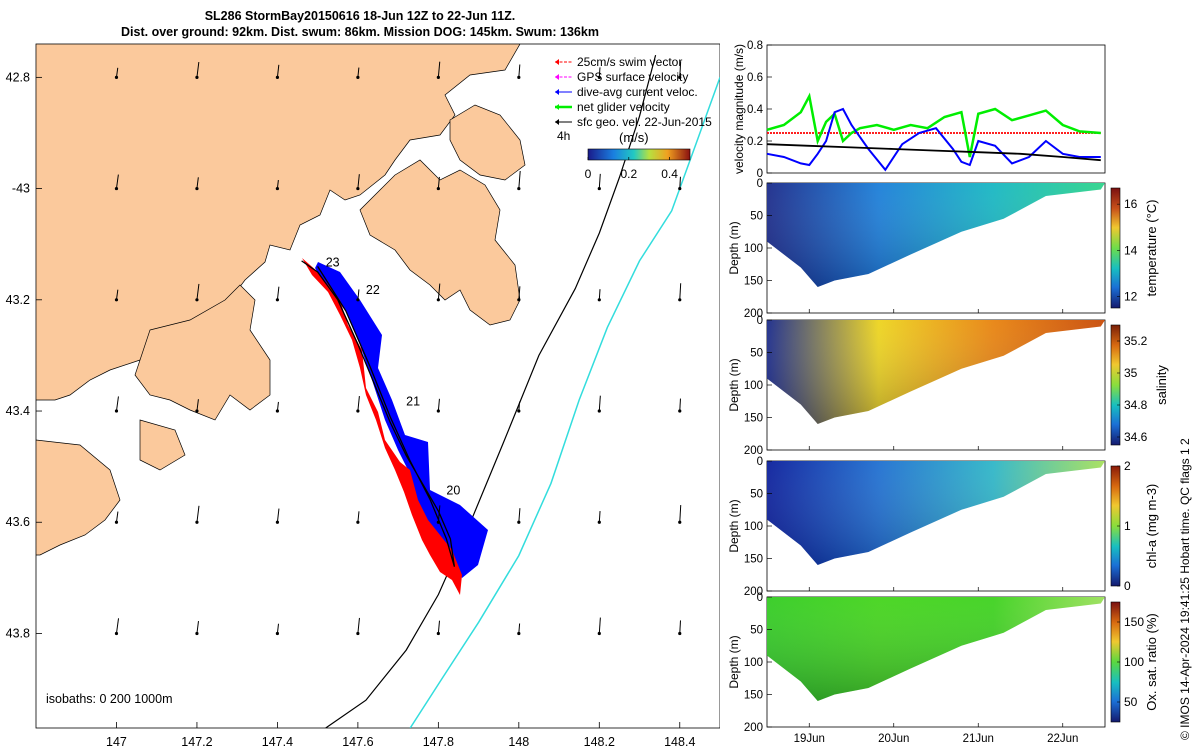  I want to click on section-colorbar-tick-label: 35, so click(1131, 373).